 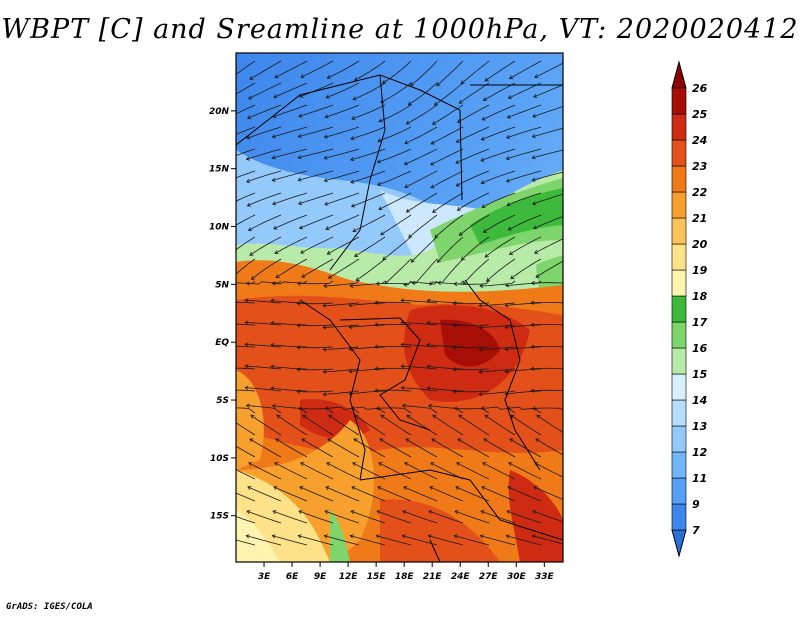 I want to click on colorbar-label: 24, so click(x=699, y=140).